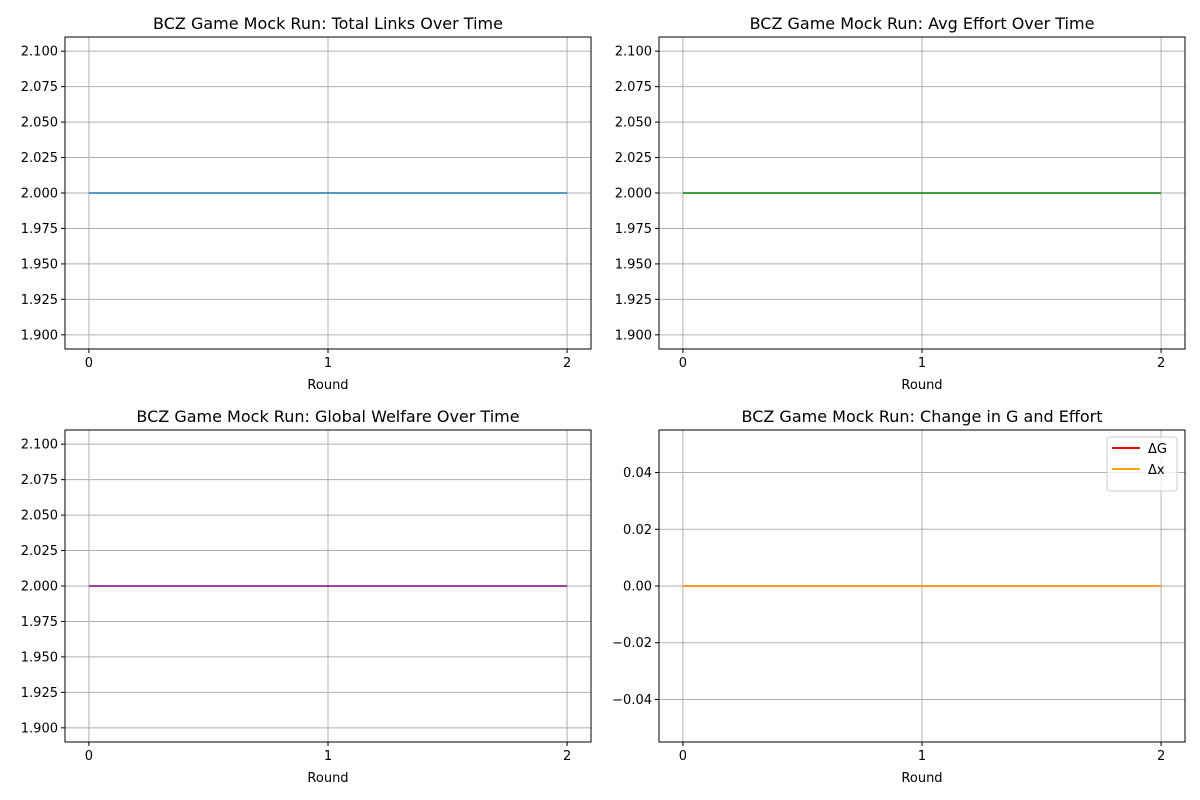  Describe the element at coordinates (637, 587) in the screenshot. I see `y-tick-label: 0.00` at that location.